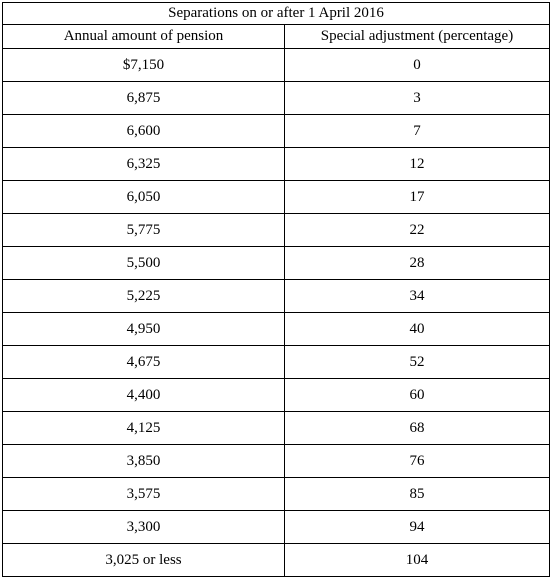 The height and width of the screenshot is (578, 552). What do you see at coordinates (417, 428) in the screenshot?
I see `adjustment-percentage-cell: 68` at bounding box center [417, 428].